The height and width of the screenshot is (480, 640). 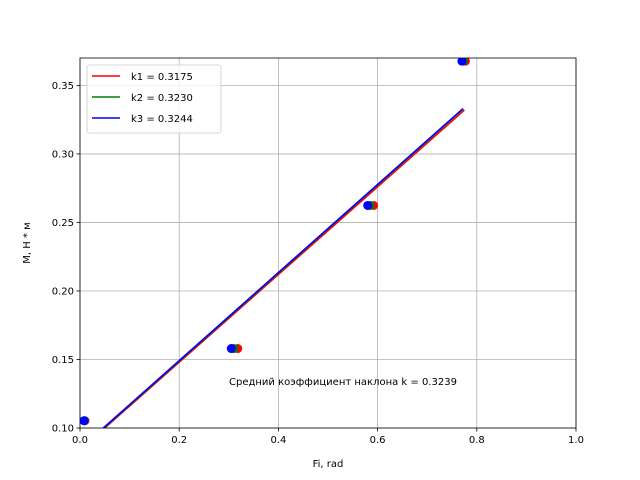 I want to click on slope-annotation: Средний коэффициент наклона k = 0.3239, so click(x=343, y=382).